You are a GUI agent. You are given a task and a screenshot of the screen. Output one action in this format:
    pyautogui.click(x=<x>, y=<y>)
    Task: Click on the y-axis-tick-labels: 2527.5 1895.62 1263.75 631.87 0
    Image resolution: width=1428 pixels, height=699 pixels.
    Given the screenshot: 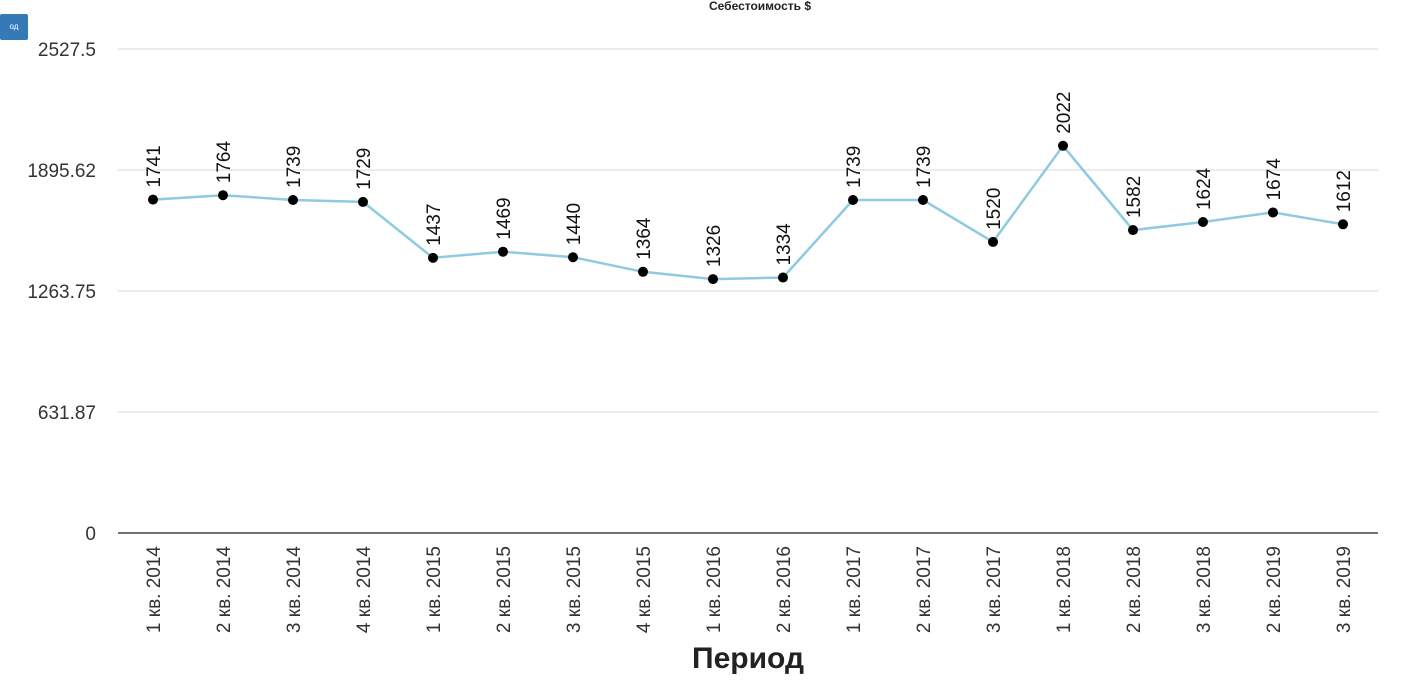 What is the action you would take?
    pyautogui.click(x=61, y=292)
    